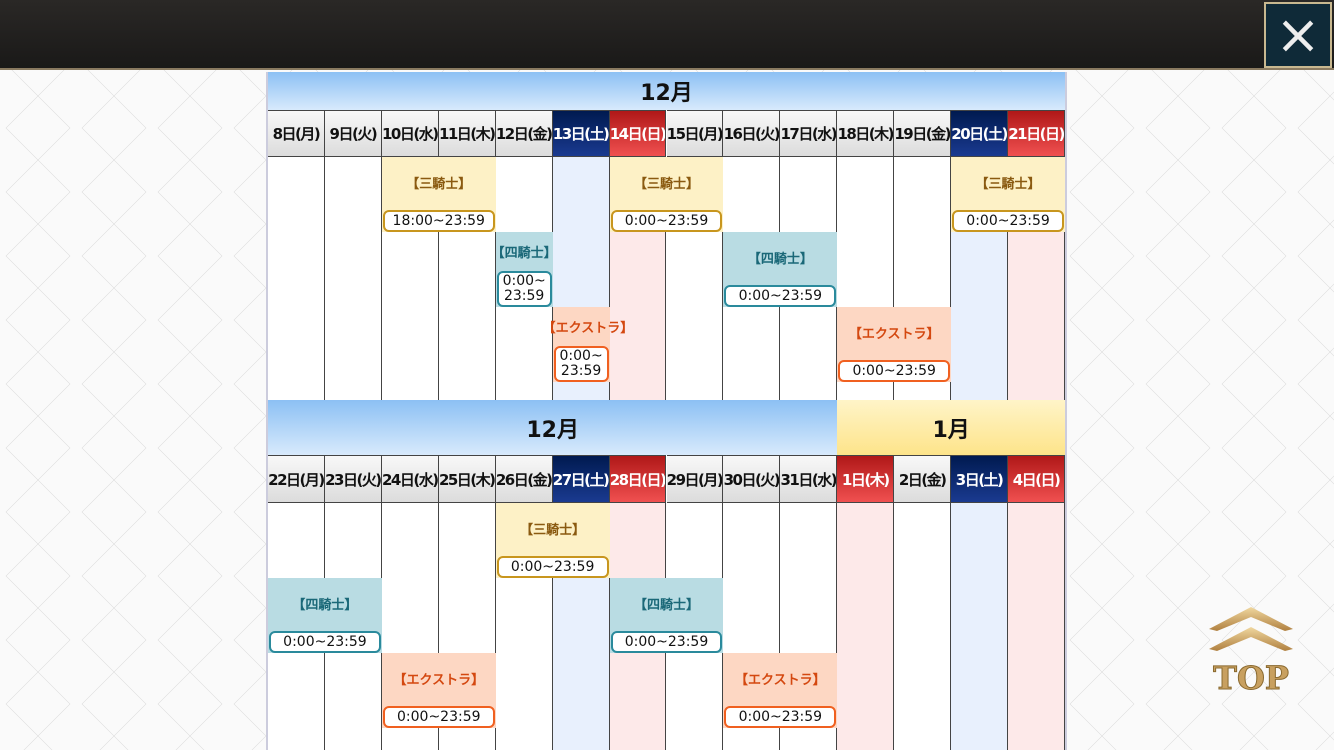  Describe the element at coordinates (438, 221) in the screenshot. I see `event-time: 18:00~23:59` at that location.